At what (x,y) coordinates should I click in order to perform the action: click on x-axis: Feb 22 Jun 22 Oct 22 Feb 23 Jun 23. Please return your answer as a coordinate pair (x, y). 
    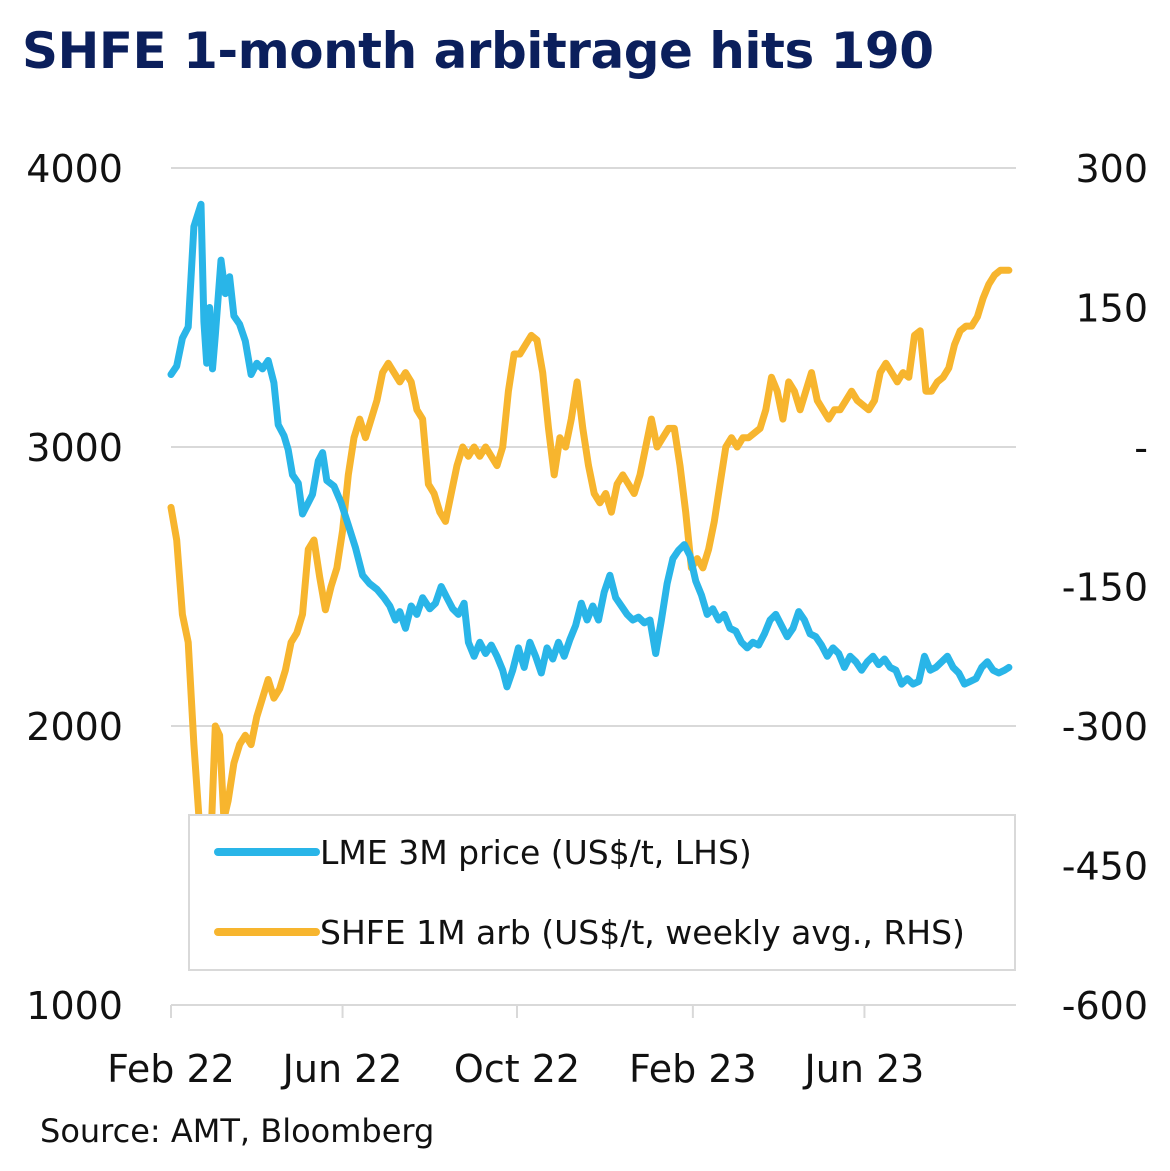
    Looking at the image, I should click on (561, 1047).